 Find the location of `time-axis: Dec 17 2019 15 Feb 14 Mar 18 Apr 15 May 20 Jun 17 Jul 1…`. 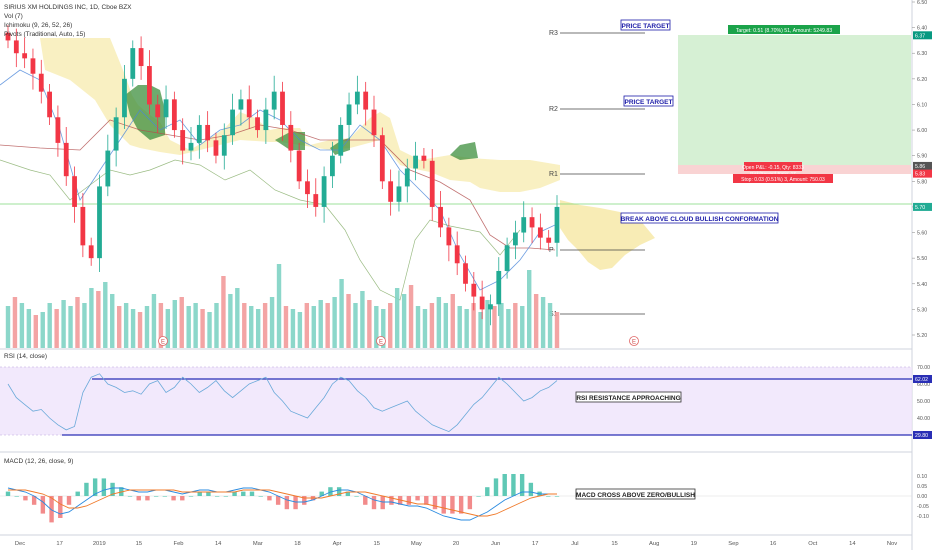

time-axis: Dec 17 2019 15 Feb 14 Mar 18 Apr 15 May 20 Jun 17 Jul 1… is located at coordinates (456, 544).